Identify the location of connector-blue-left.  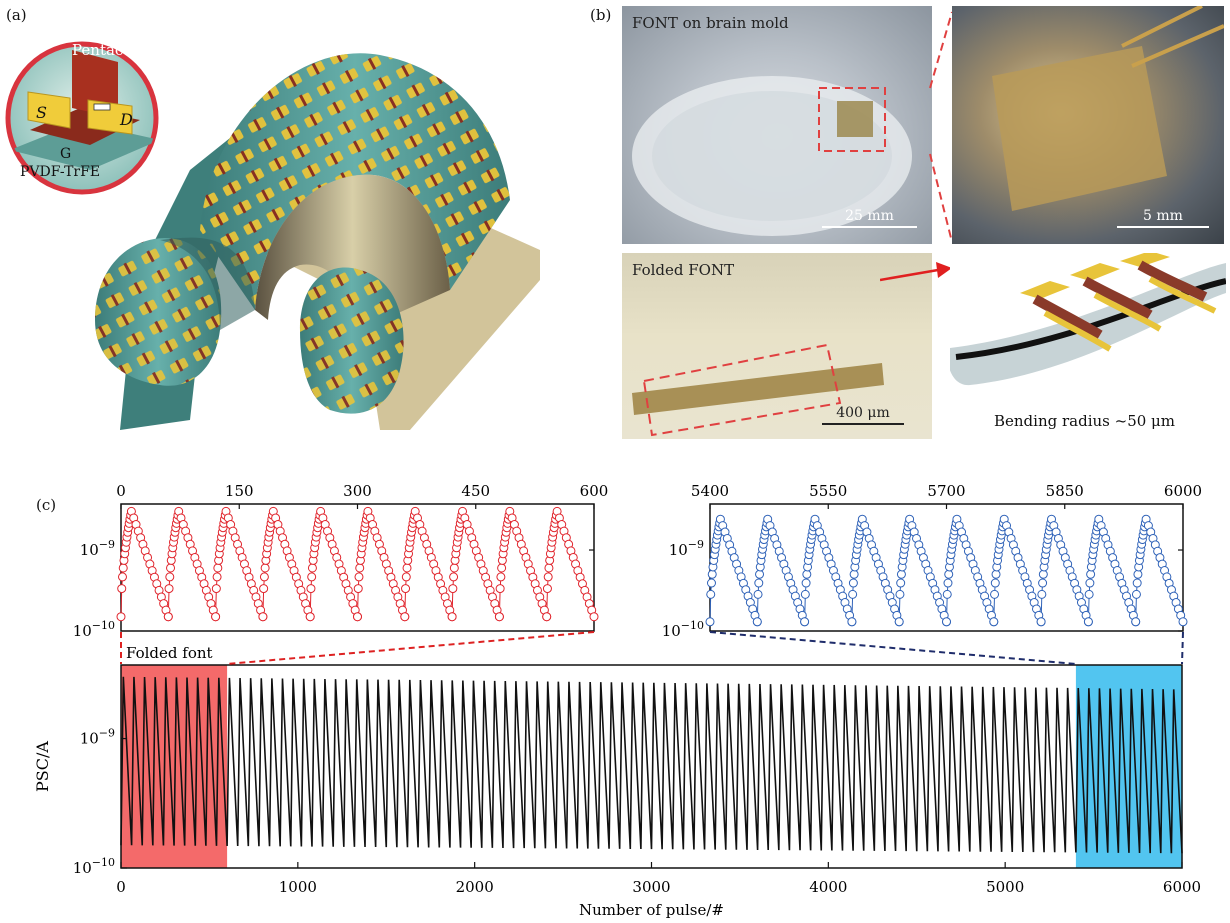
(892, 648).